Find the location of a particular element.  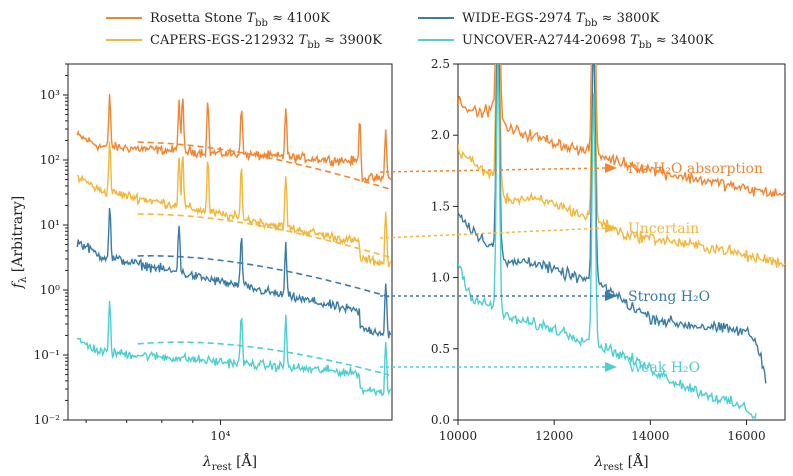

annotation-label: No H₂O absorption is located at coordinates (695, 169).